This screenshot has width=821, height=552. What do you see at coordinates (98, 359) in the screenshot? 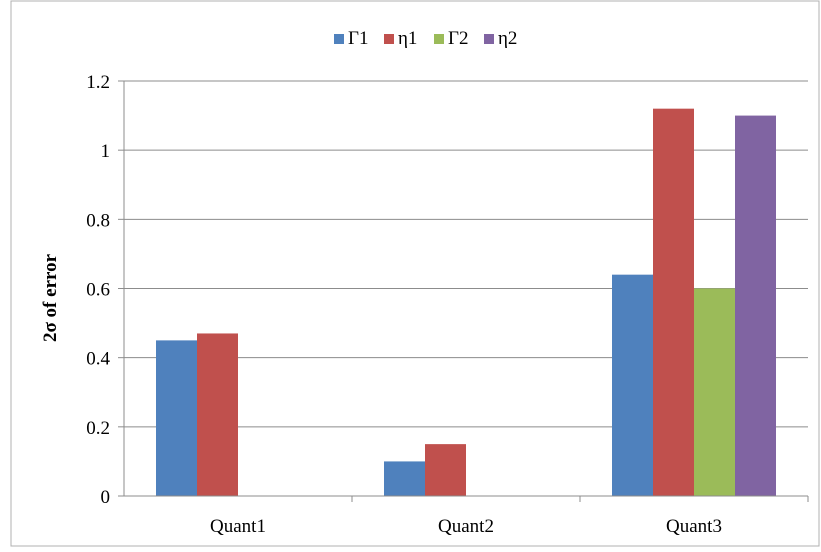
I see `y-tick-label: 0.4` at bounding box center [98, 359].